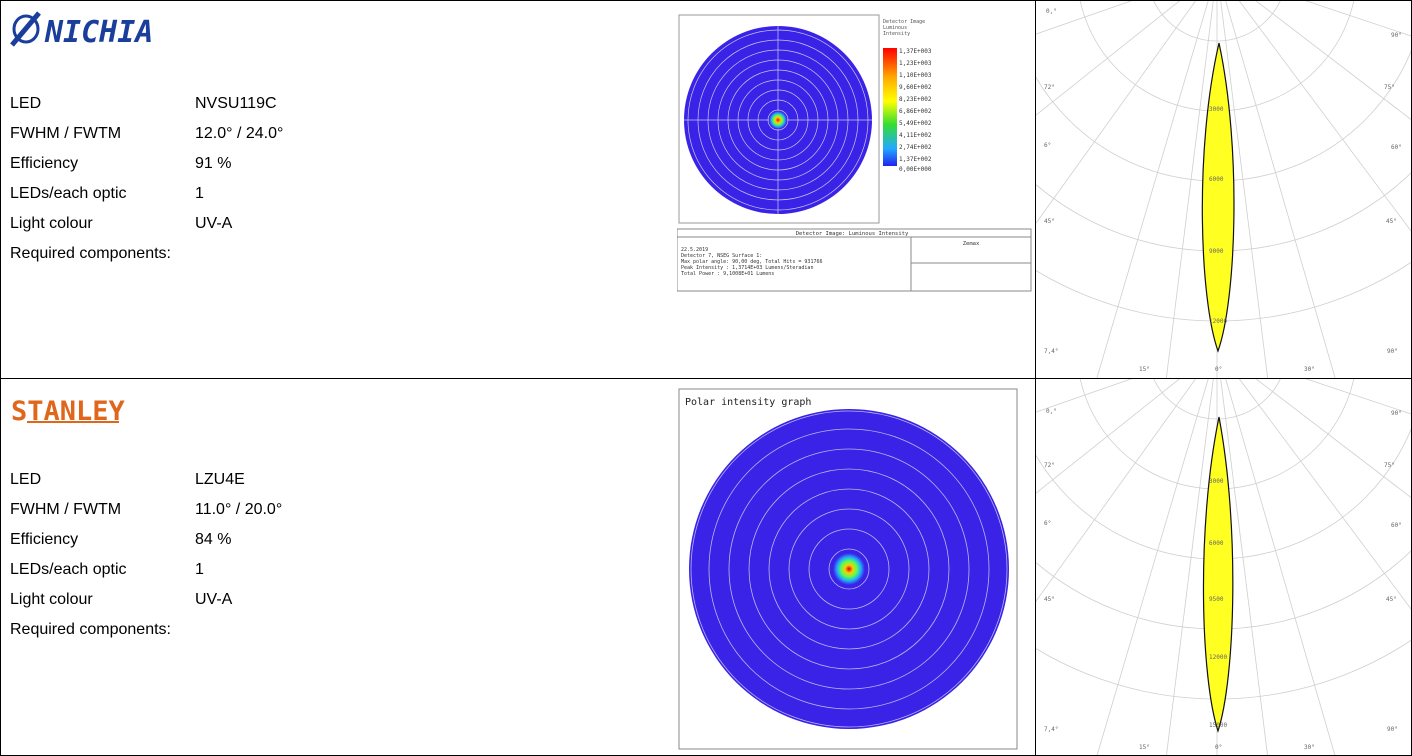  What do you see at coordinates (143, 103) in the screenshot?
I see `spec-row: LED NVSU119C` at bounding box center [143, 103].